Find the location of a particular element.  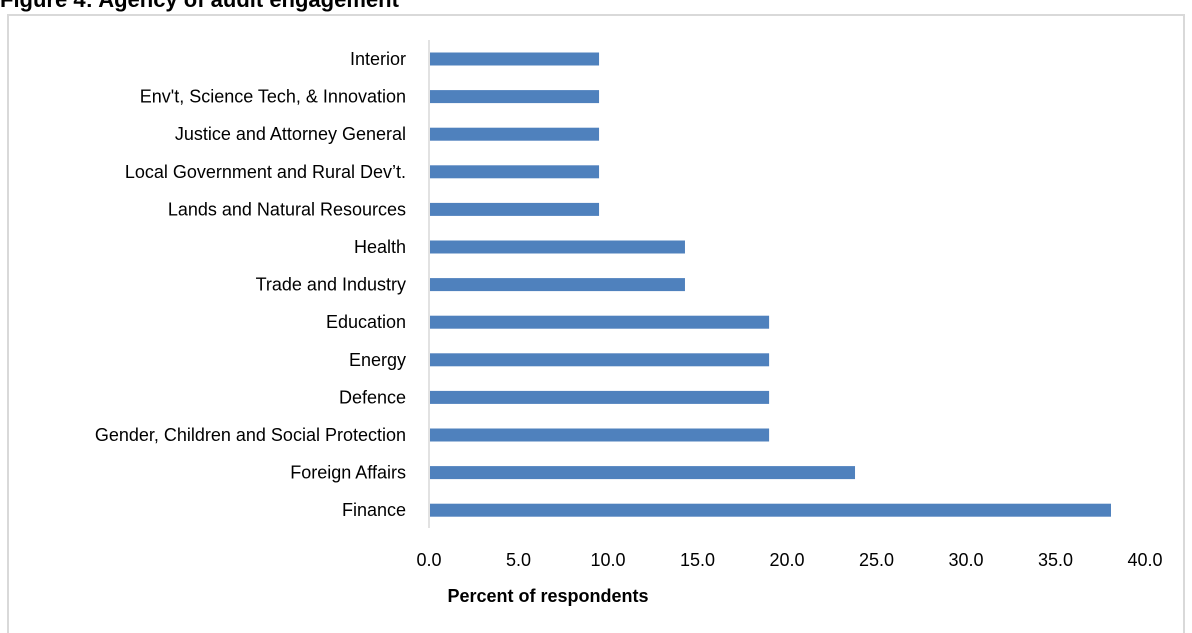

x-tick-label: 25.0 is located at coordinates (876, 560).